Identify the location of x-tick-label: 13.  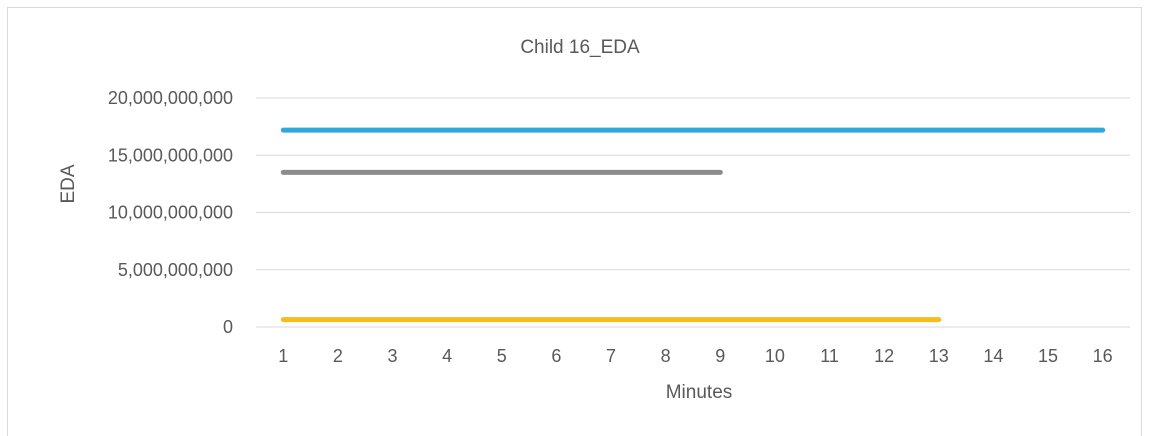
(939, 356).